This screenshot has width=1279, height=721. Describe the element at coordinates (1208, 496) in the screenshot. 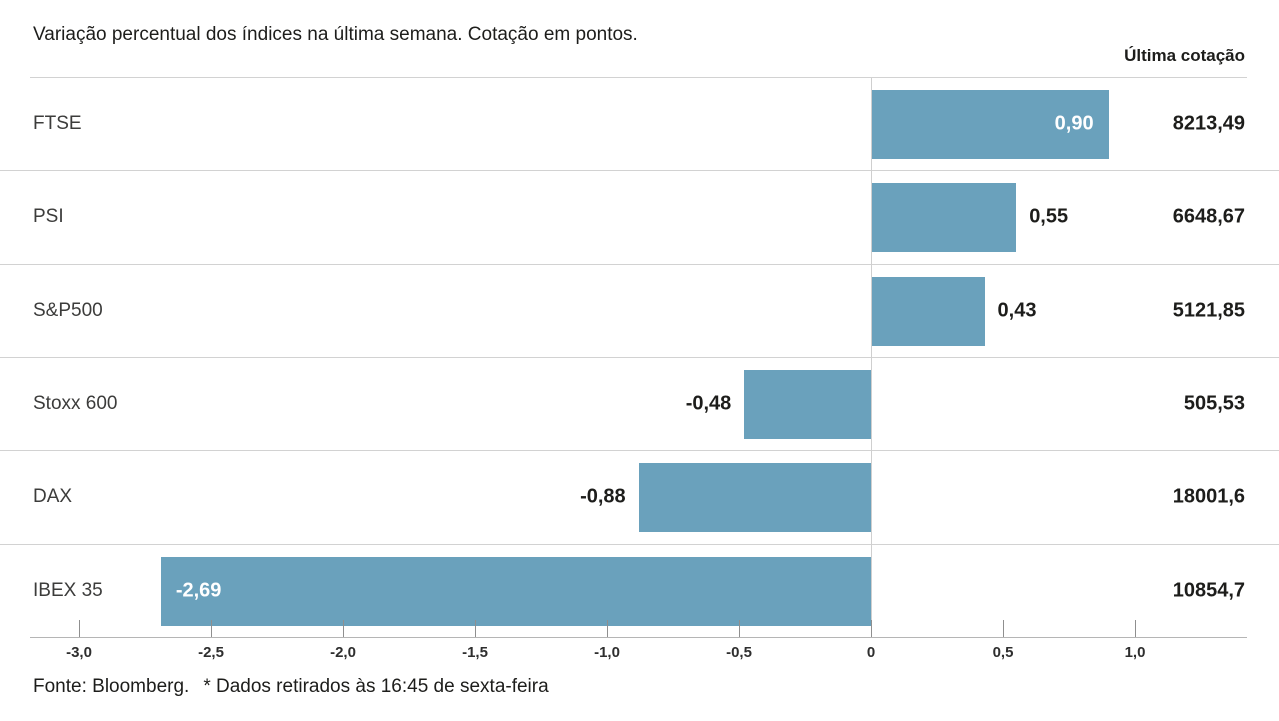

I see `last-quote-value: 18001,6` at that location.